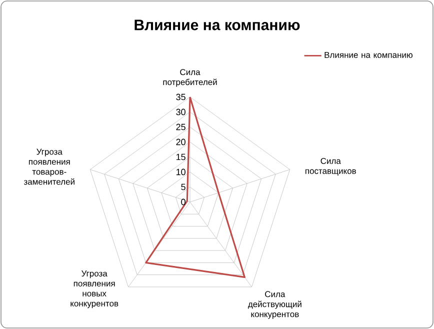 The image size is (434, 329). What do you see at coordinates (181, 142) in the screenshot?
I see `y-tick-label: 20` at bounding box center [181, 142].